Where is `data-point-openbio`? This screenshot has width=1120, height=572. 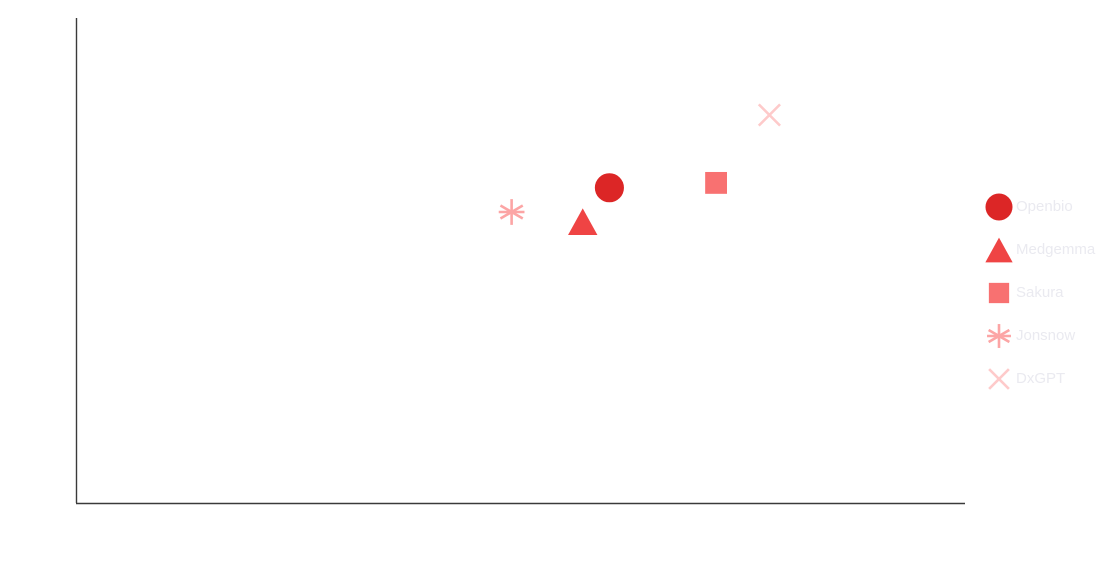
data-point-openbio is located at coordinates (609, 188).